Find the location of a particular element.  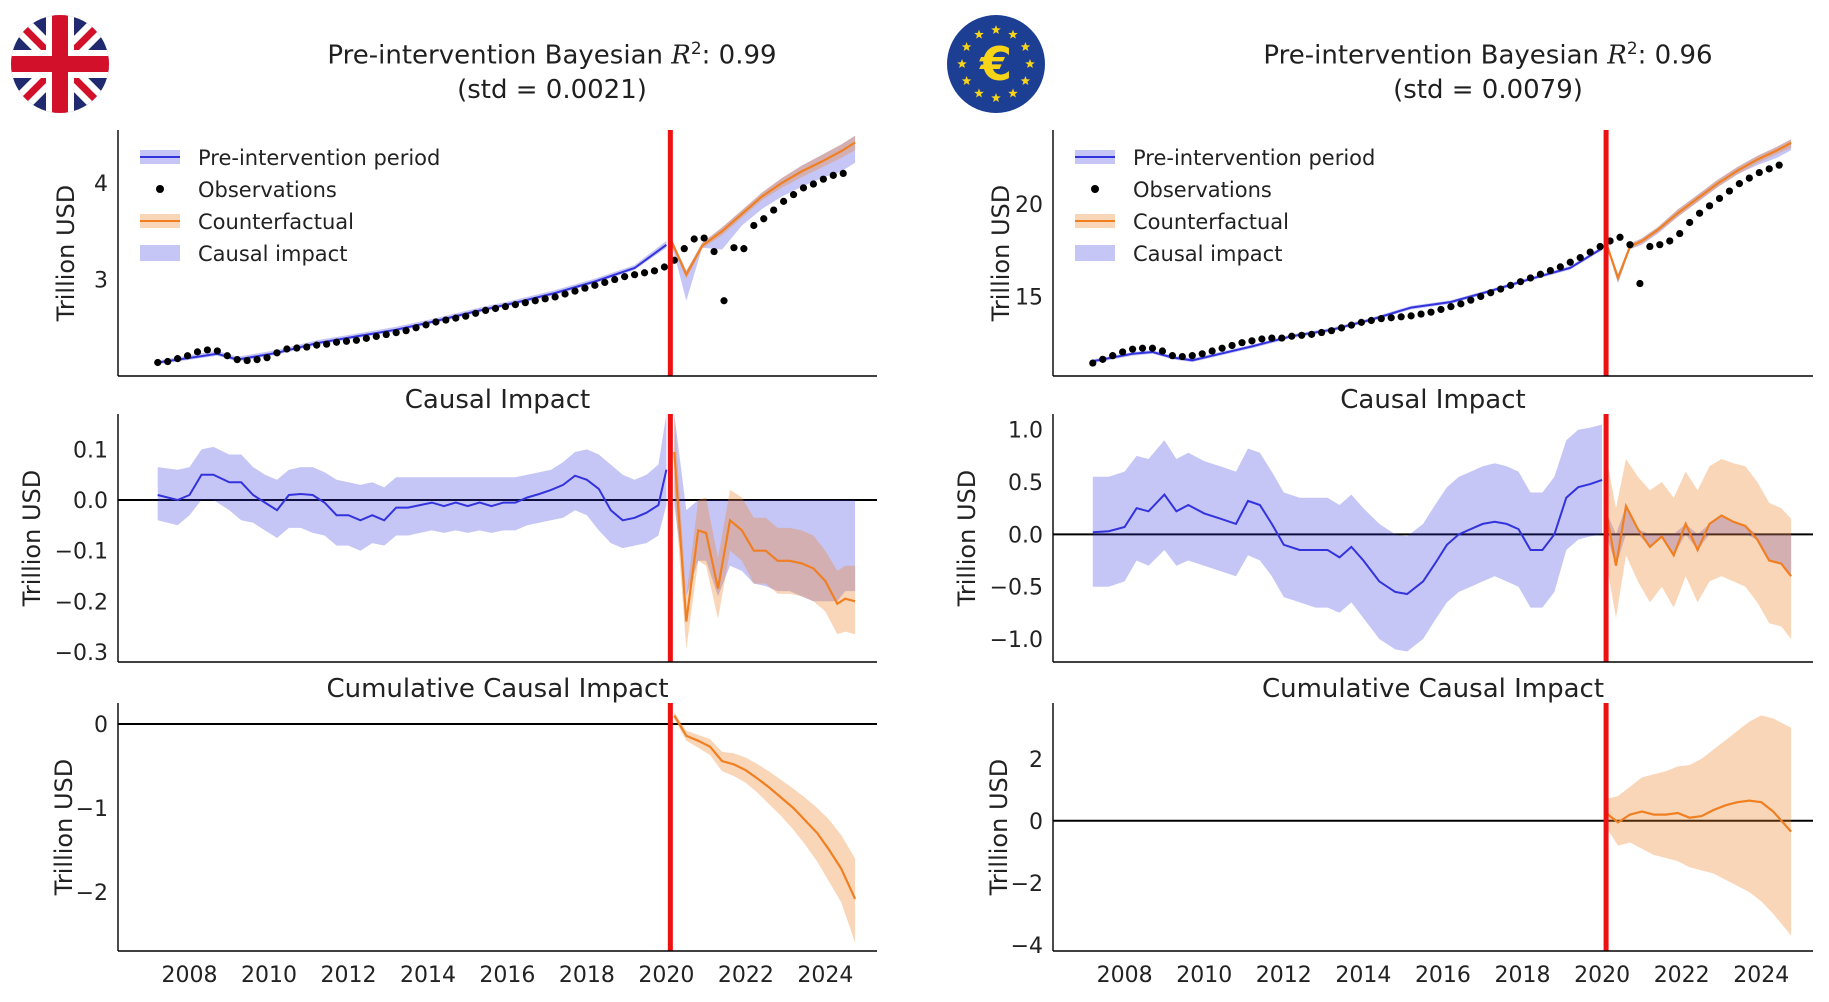

legend-swatch-causal is located at coordinates (1095, 253).